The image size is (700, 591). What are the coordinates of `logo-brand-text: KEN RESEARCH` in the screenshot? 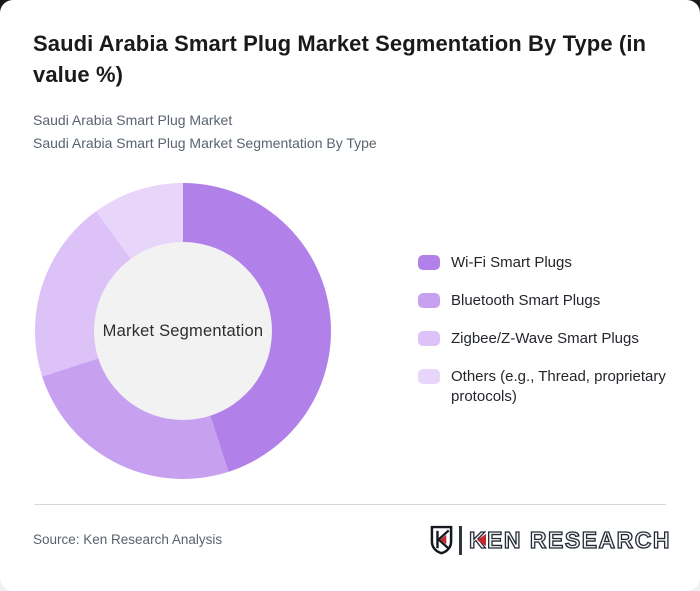 It's located at (569, 540).